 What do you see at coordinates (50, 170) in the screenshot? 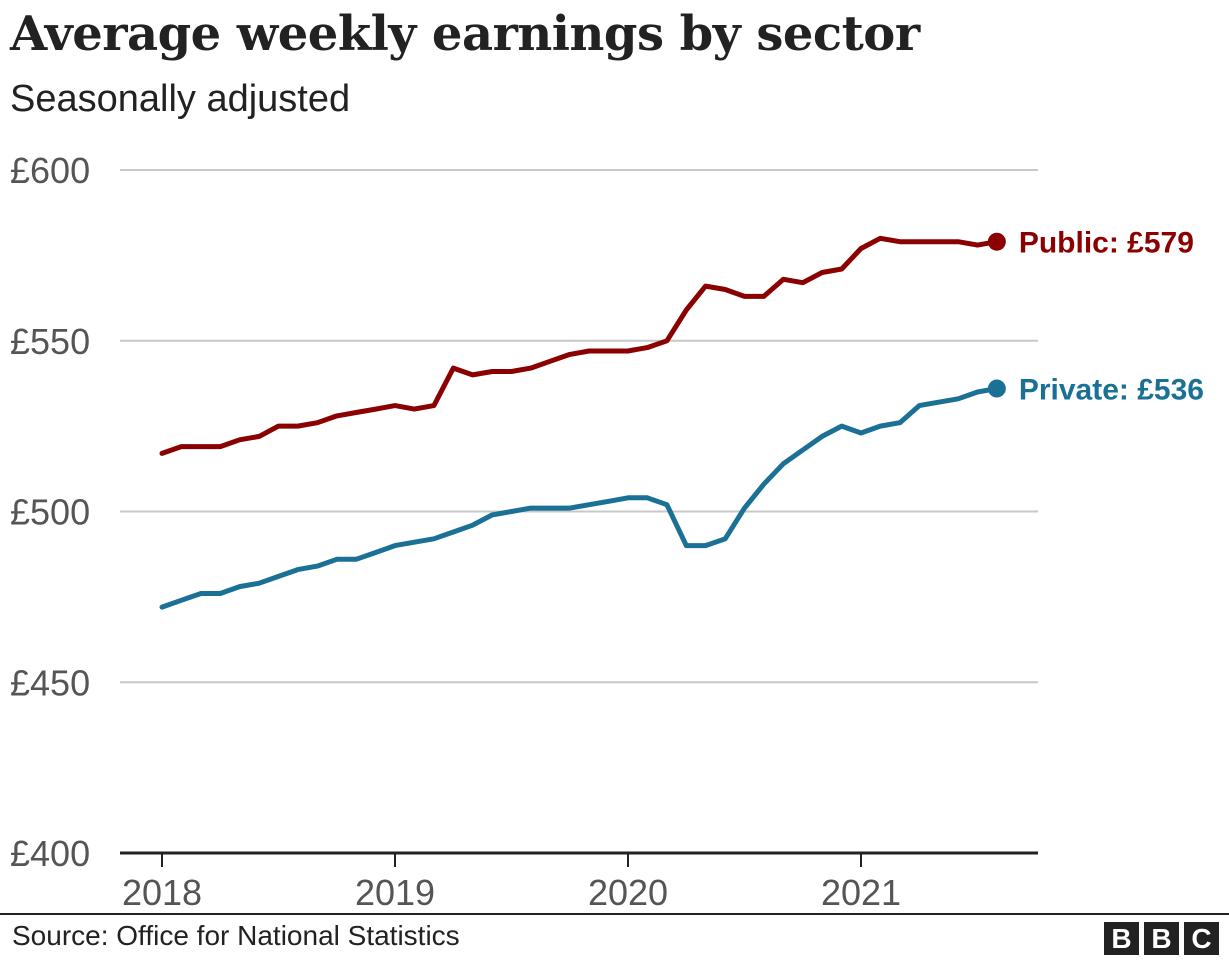
I see `y-tick-label: £600` at bounding box center [50, 170].